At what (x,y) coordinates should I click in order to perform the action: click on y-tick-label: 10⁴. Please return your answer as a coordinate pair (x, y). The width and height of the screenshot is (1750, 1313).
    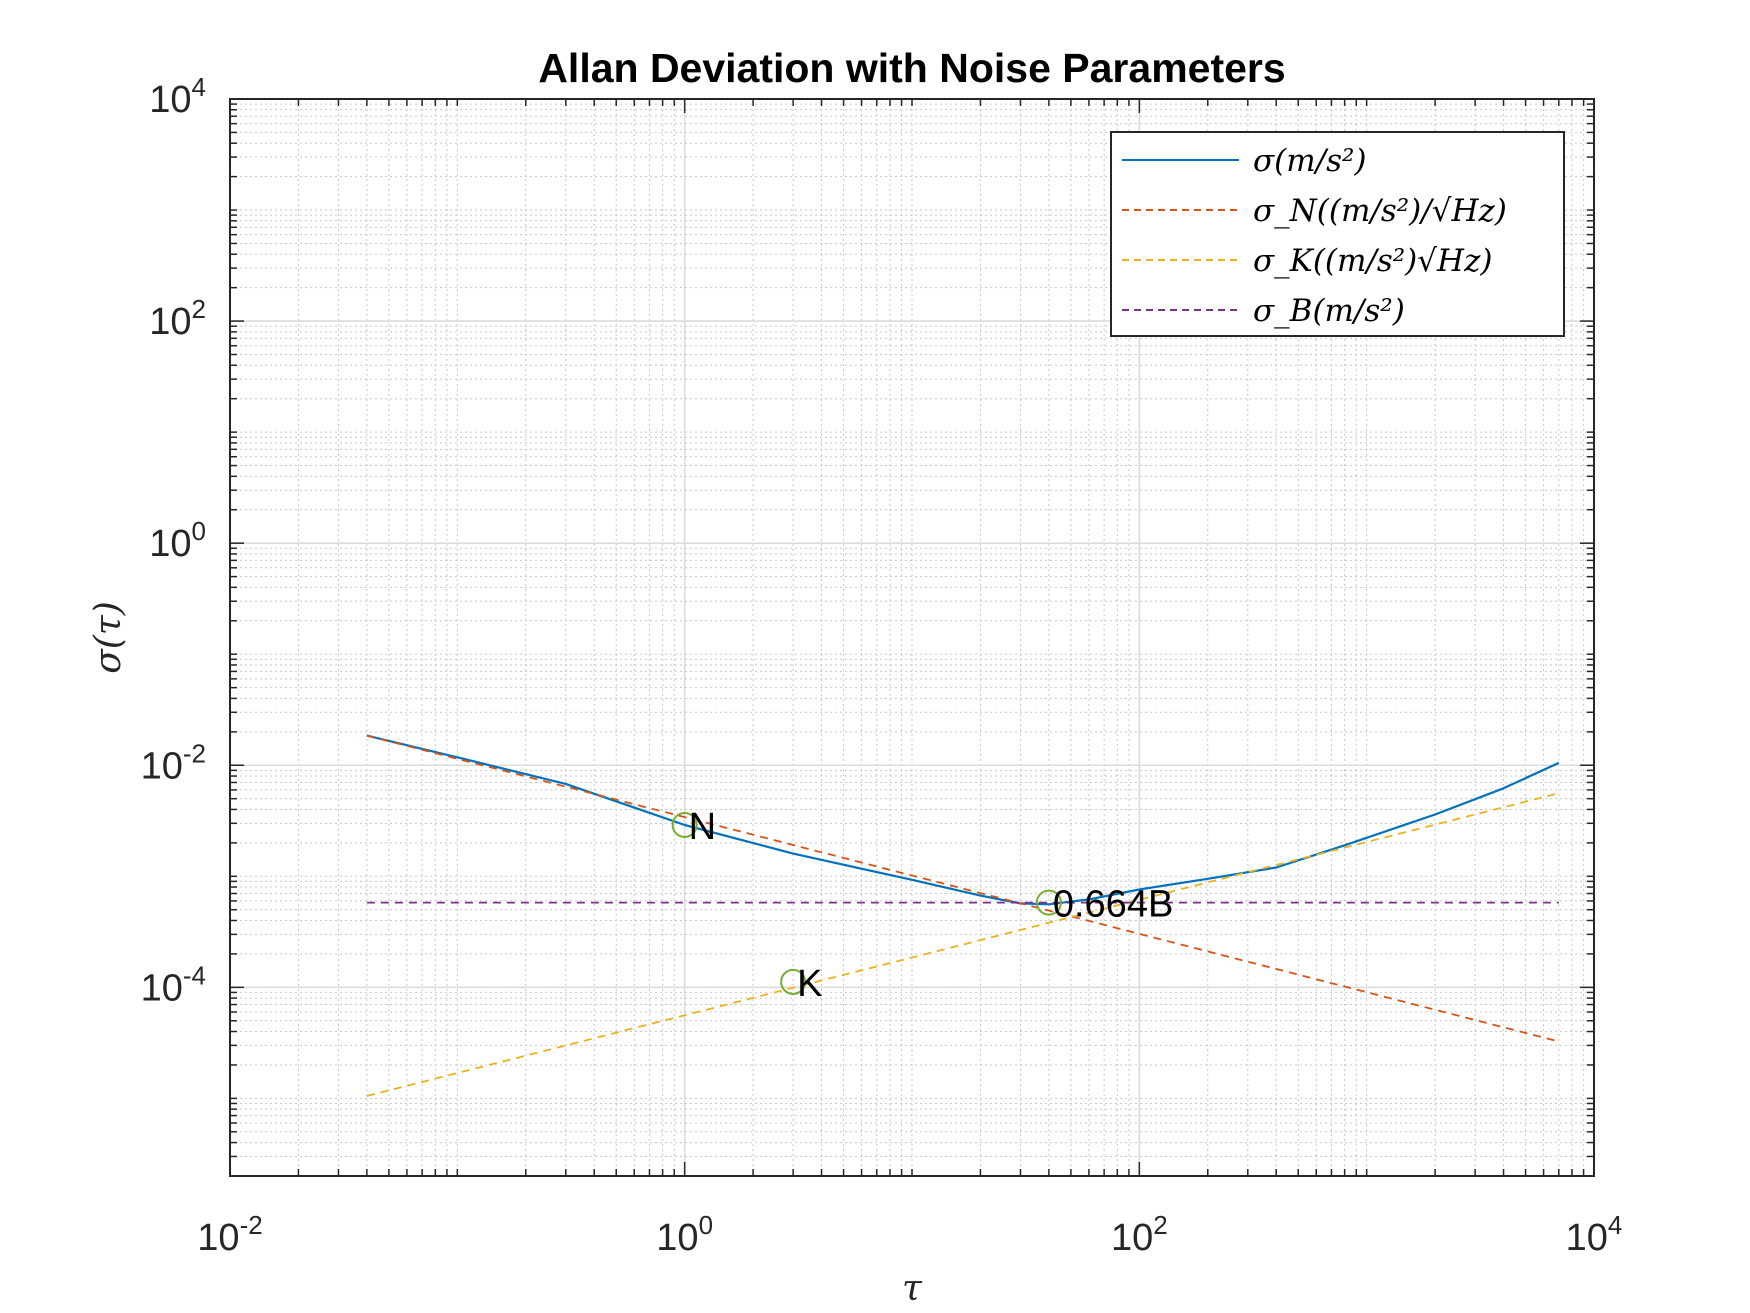
    Looking at the image, I should click on (177, 96).